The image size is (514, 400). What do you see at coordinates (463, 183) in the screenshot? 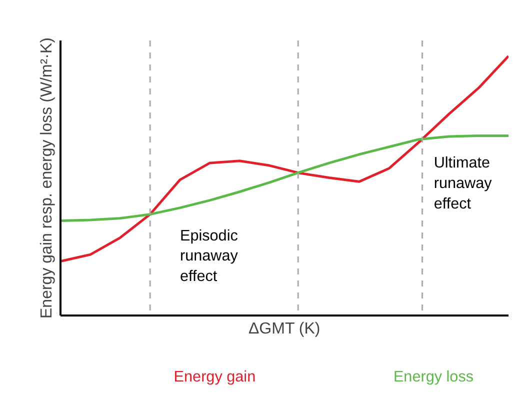
I see `annotation: Ultimate runaway effect` at bounding box center [463, 183].